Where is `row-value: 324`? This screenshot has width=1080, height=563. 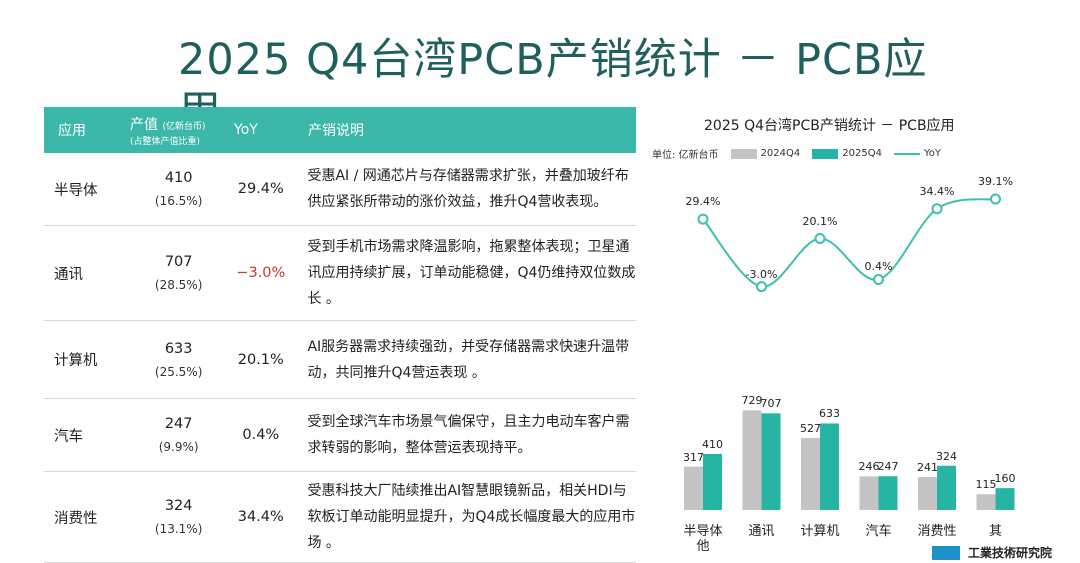 row-value: 324 is located at coordinates (178, 506).